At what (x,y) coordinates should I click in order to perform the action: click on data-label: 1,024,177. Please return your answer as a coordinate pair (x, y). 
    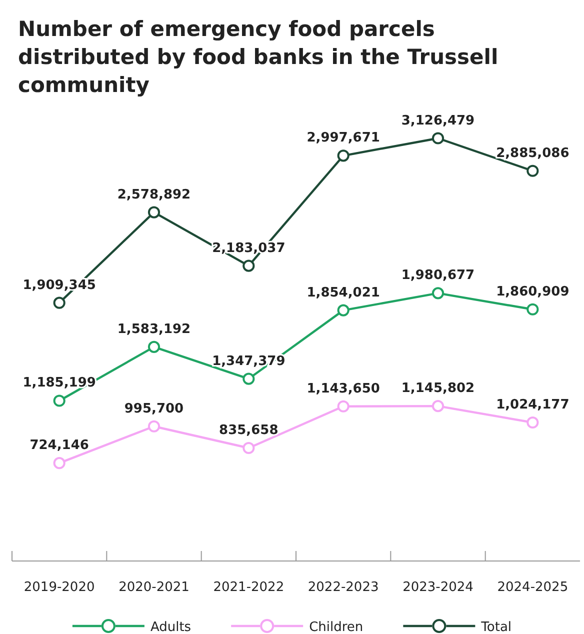
    Looking at the image, I should click on (533, 405).